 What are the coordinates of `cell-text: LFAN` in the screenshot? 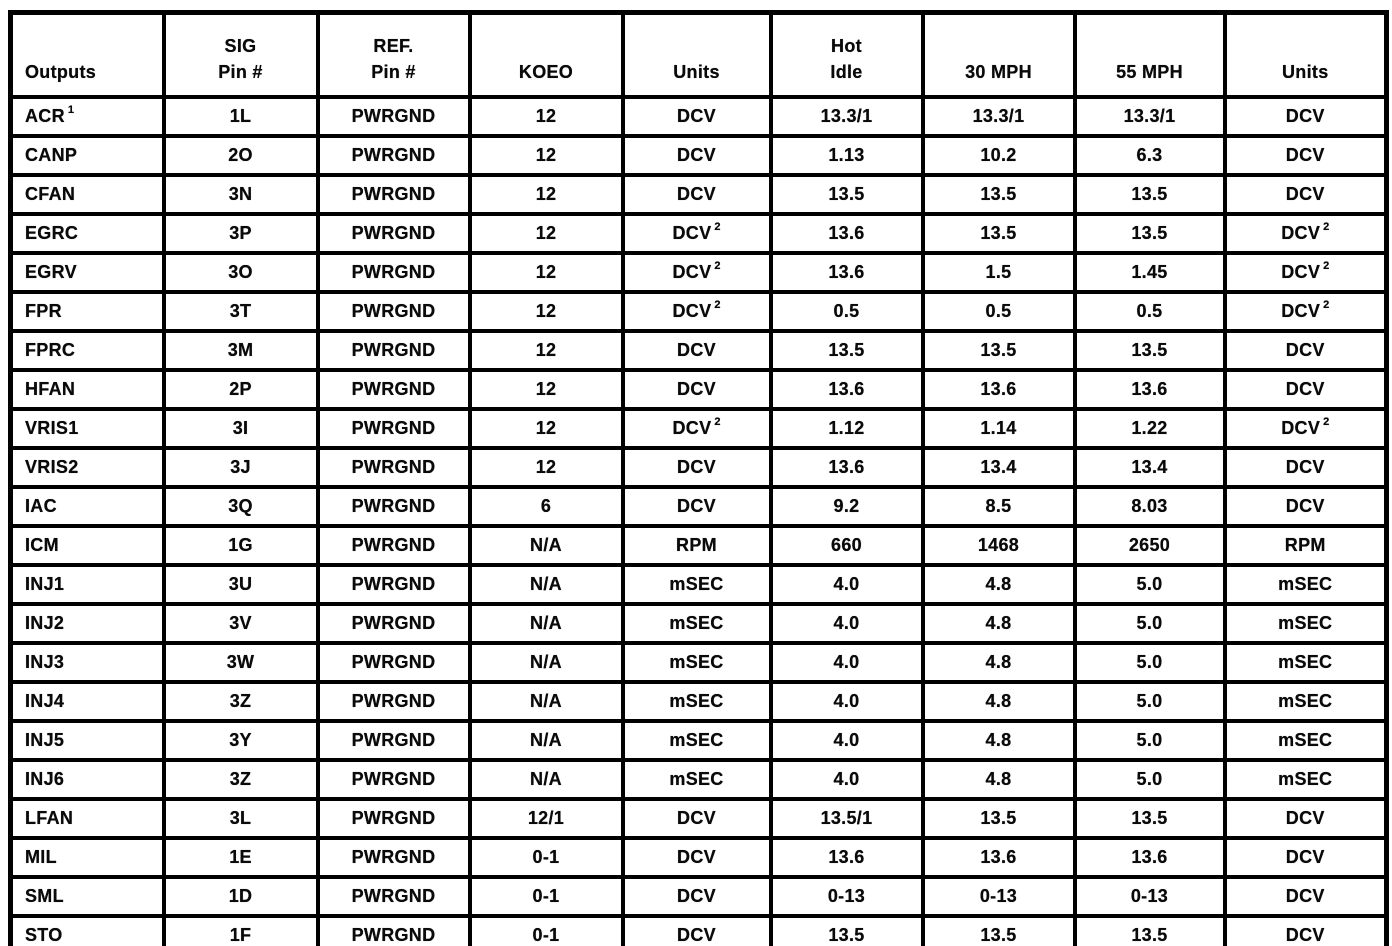 It's located at (49, 818).